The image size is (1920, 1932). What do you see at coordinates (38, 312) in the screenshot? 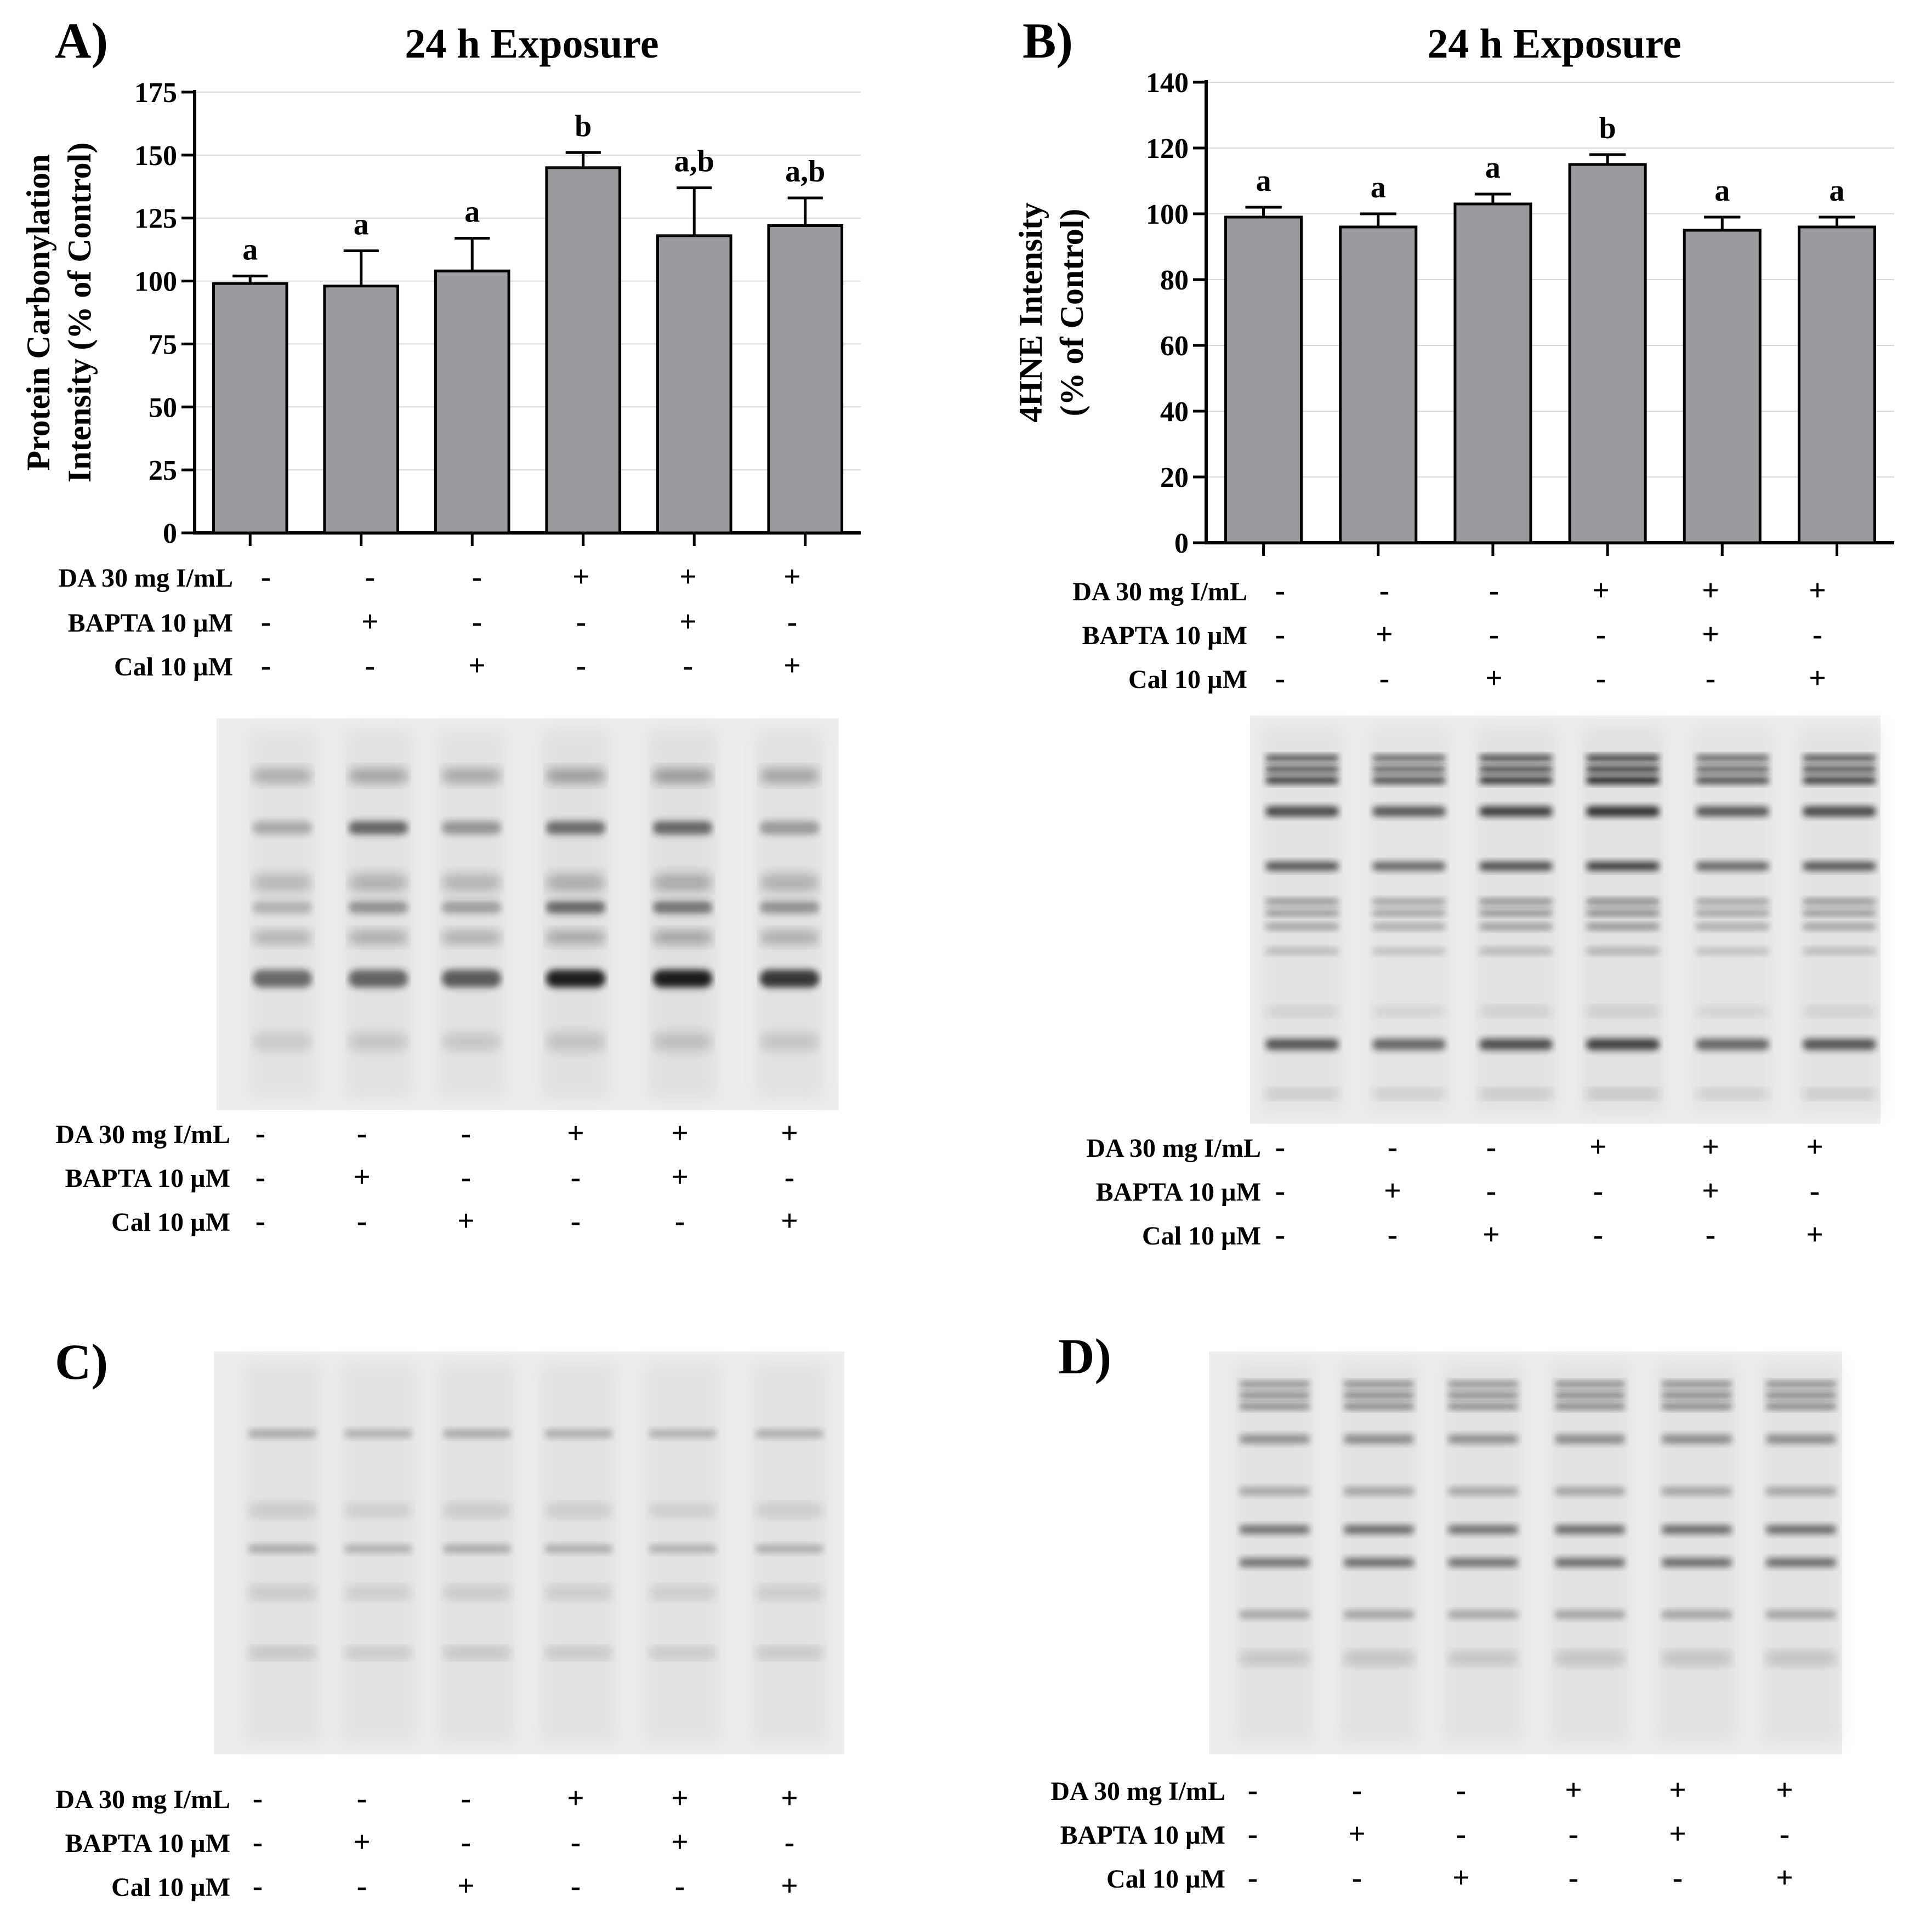
I see `chart-a-ylabel-line1: Protein Carbonylation` at bounding box center [38, 312].